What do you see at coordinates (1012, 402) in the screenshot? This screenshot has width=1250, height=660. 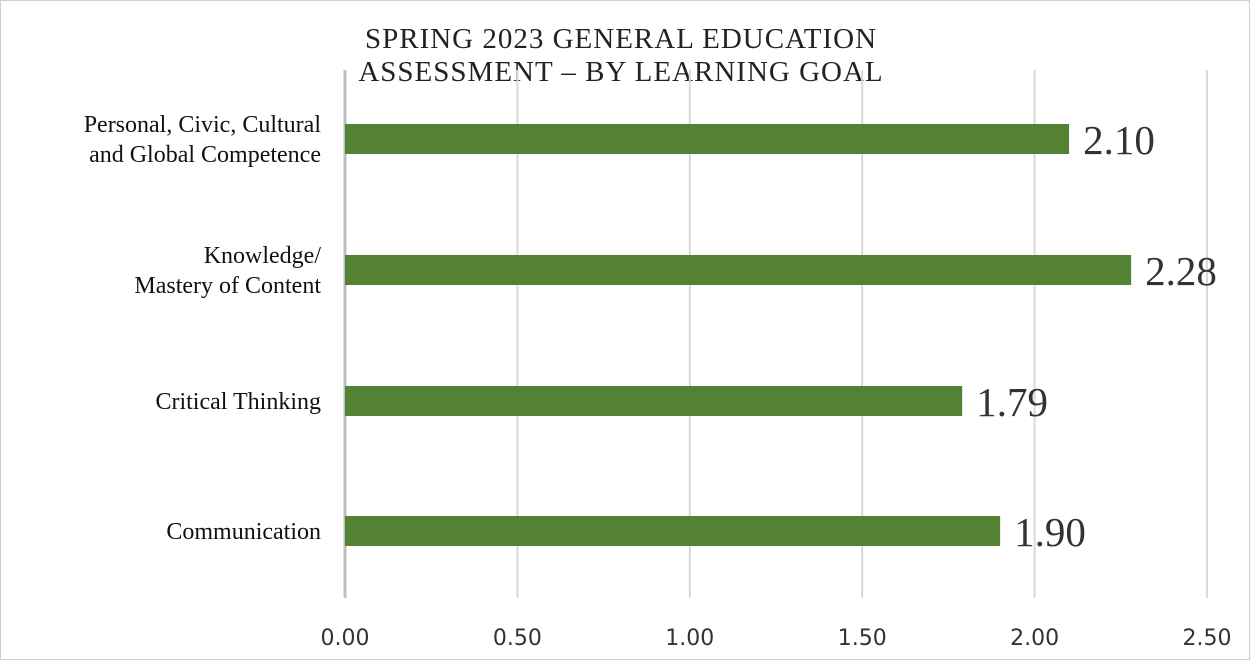 I see `data-label-2: 1.79` at bounding box center [1012, 402].